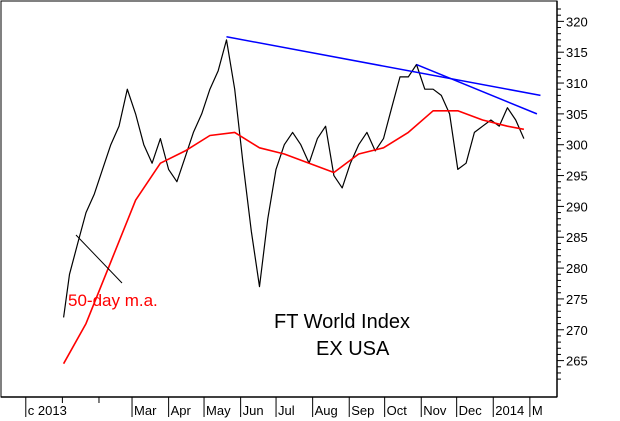  I want to click on x-tick-label: Nov, so click(435, 410).